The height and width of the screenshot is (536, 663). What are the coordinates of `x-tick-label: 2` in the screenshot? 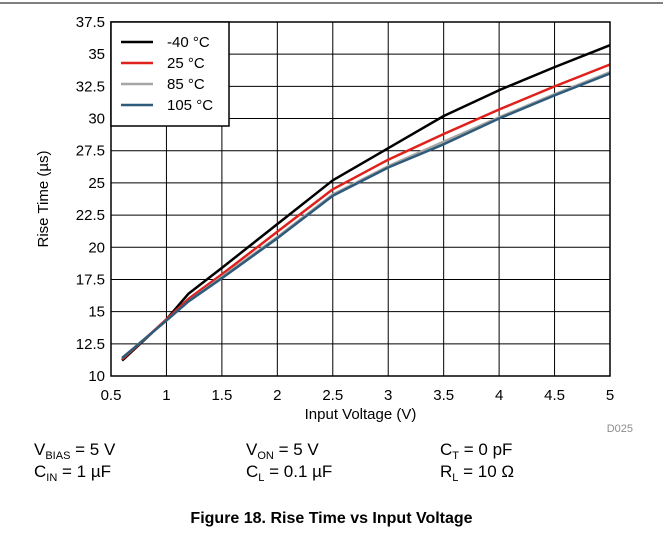 It's located at (277, 395).